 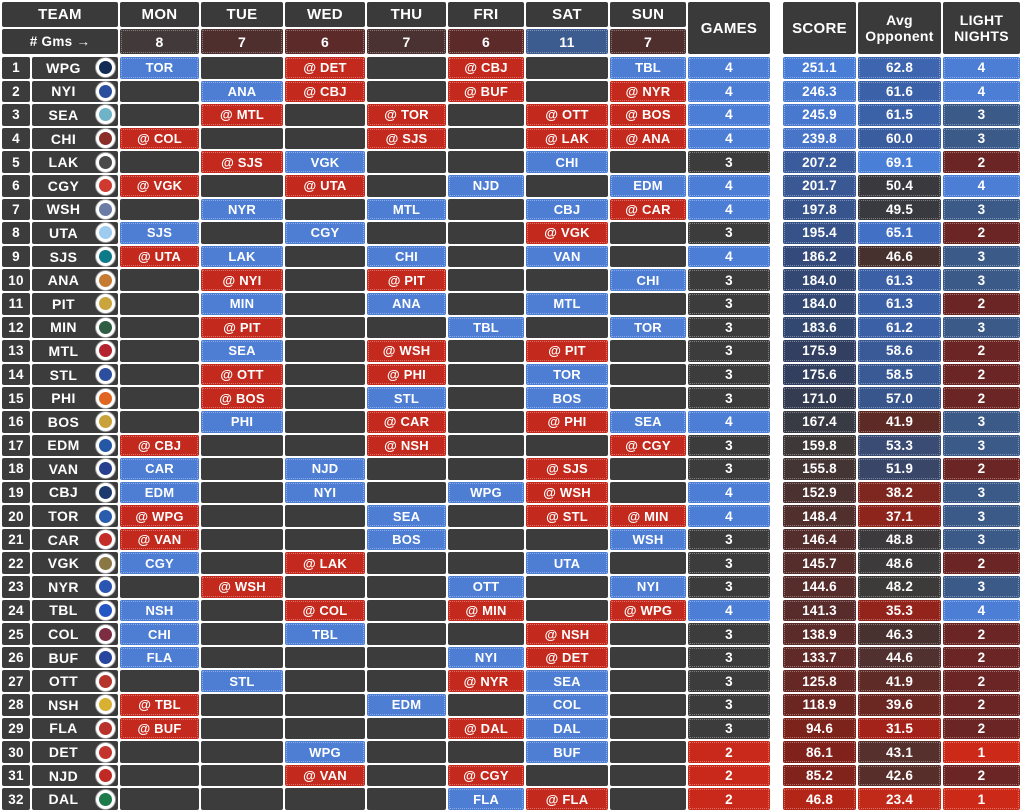 I want to click on avg-opponent-cell: 31.5, so click(x=899, y=728).